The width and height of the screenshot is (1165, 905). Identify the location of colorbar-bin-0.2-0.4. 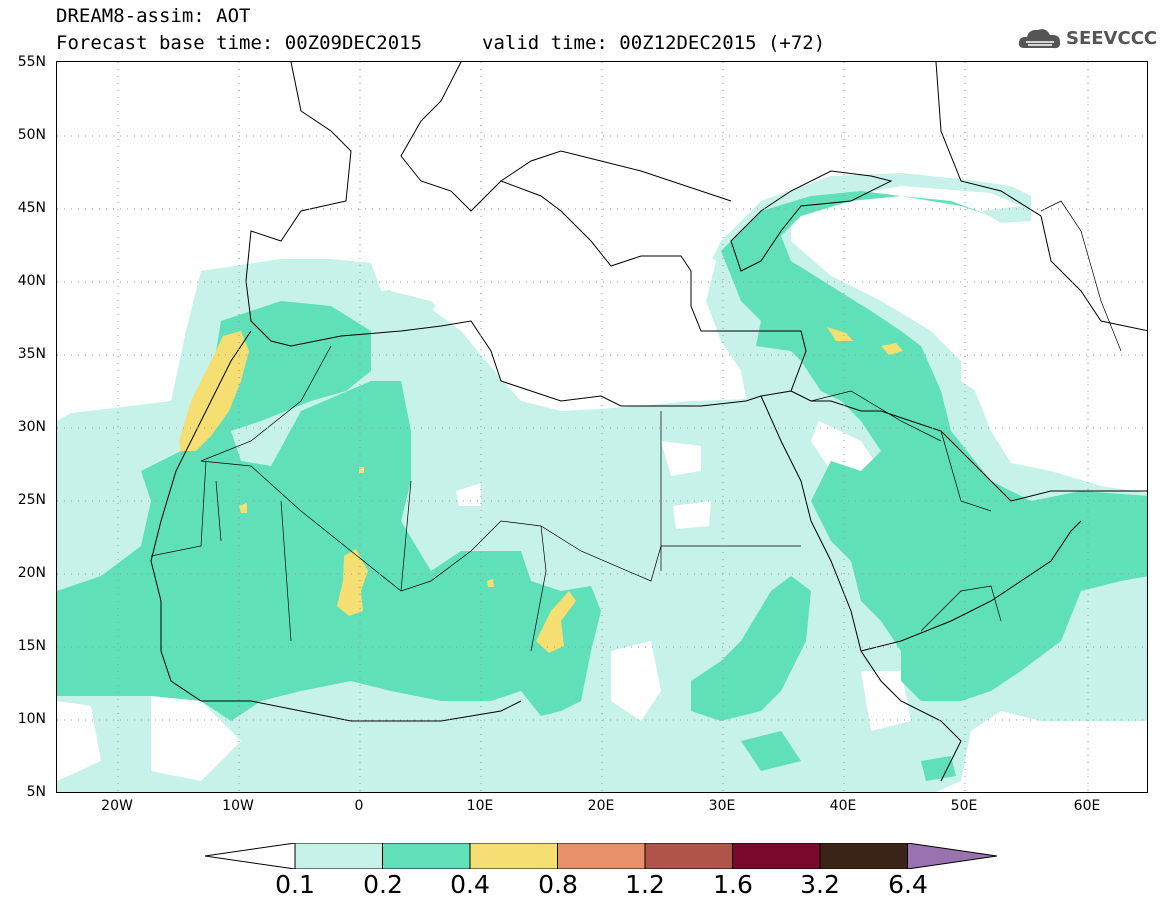
(426, 856).